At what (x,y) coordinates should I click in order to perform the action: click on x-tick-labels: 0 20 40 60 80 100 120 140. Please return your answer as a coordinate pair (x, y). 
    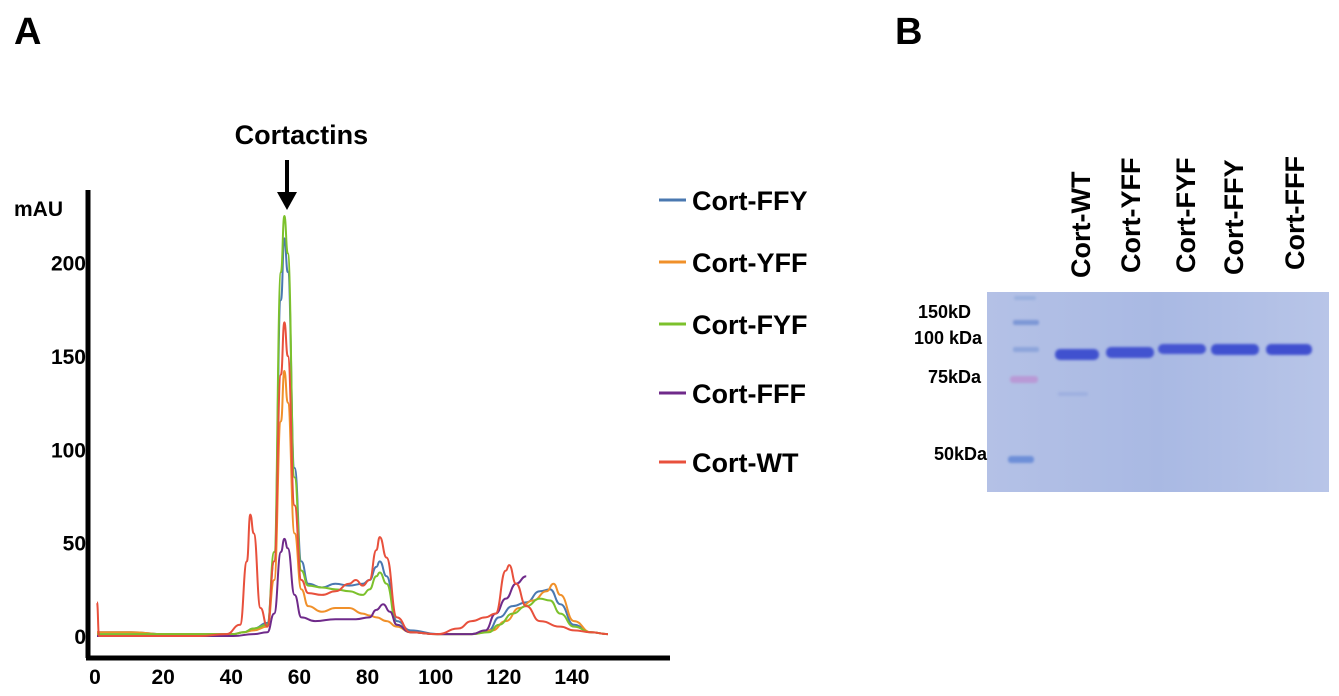
    Looking at the image, I should click on (339, 677).